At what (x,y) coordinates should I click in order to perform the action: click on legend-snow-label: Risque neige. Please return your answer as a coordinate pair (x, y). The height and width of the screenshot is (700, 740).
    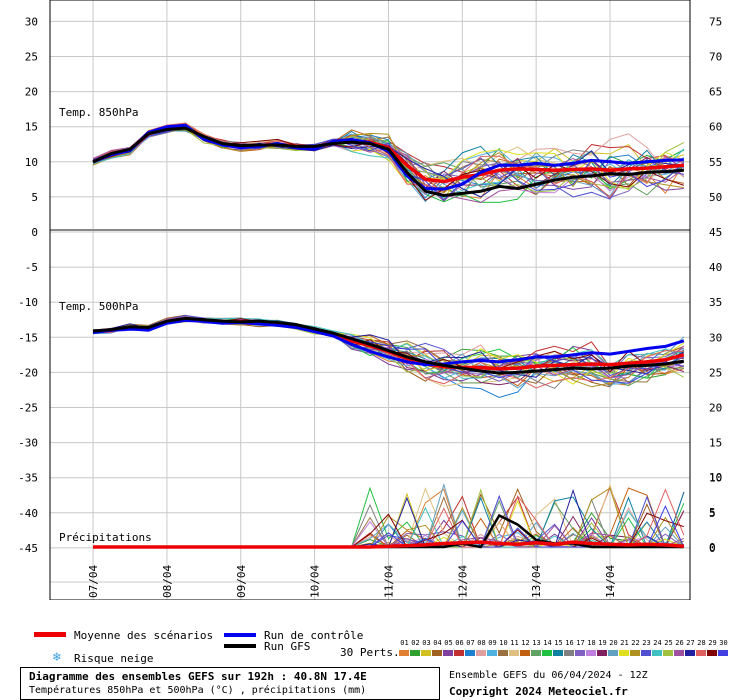
    Looking at the image, I should click on (114, 658).